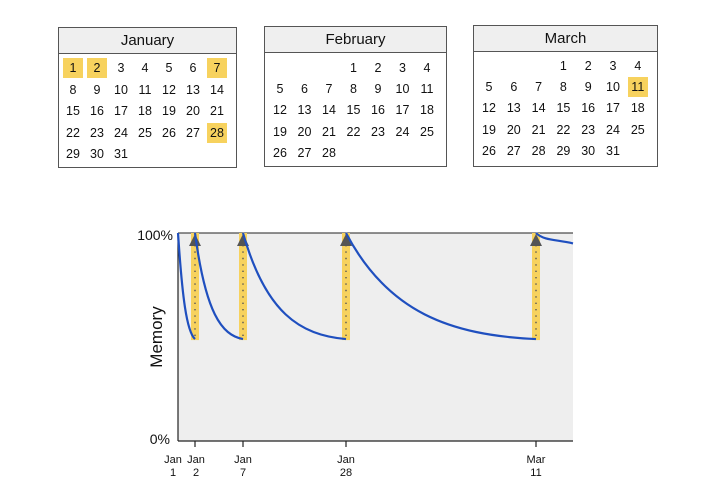  What do you see at coordinates (73, 68) in the screenshot?
I see `calendar-day-highlighted: 1` at bounding box center [73, 68].